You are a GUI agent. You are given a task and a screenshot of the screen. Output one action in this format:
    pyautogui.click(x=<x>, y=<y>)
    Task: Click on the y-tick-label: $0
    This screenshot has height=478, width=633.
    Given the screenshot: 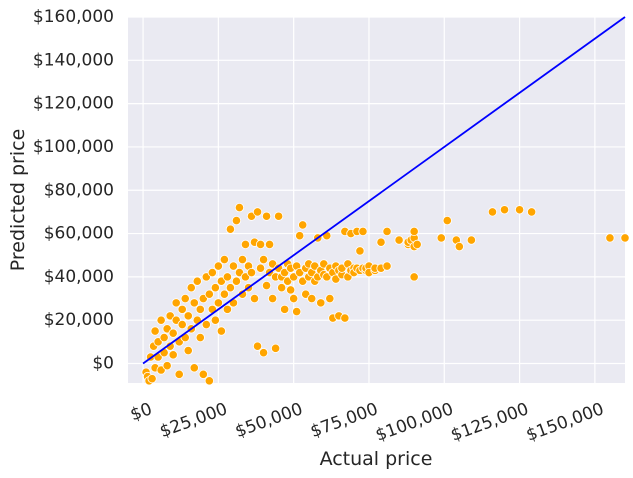 What is the action you would take?
    pyautogui.click(x=103, y=364)
    